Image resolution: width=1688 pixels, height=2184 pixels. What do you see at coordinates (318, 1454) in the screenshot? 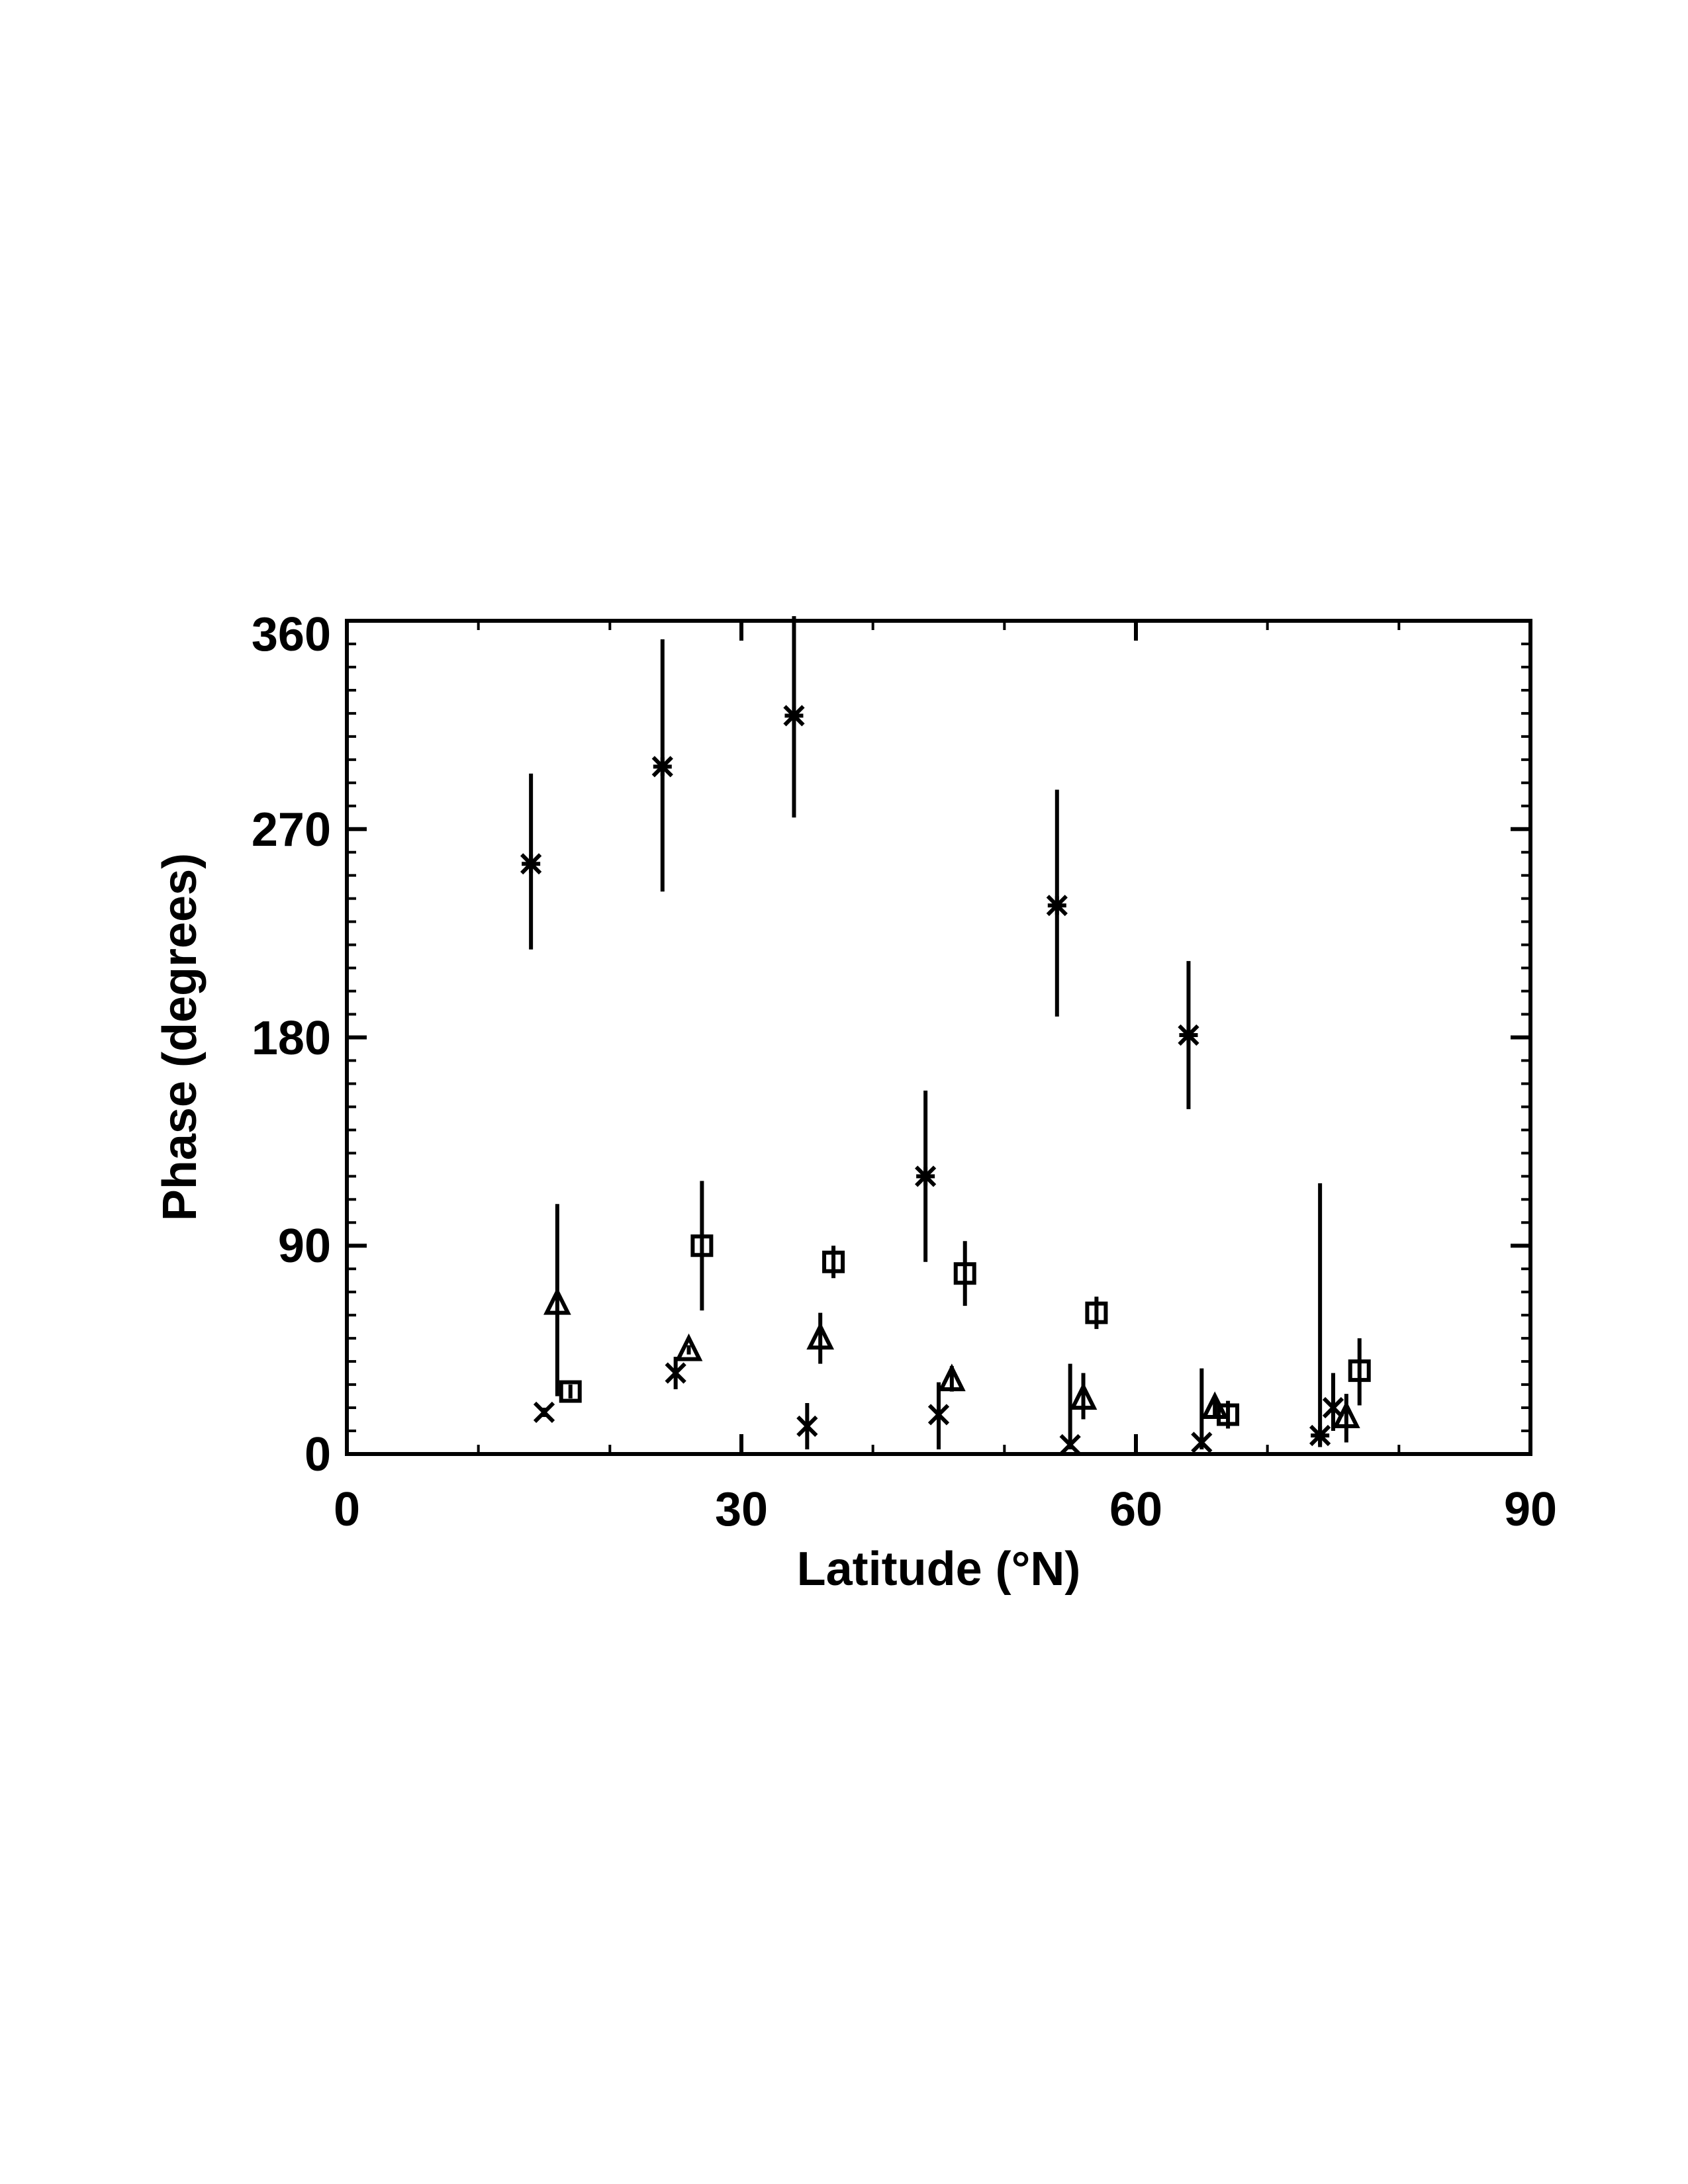
I see `y-tick-label: 0` at bounding box center [318, 1454].